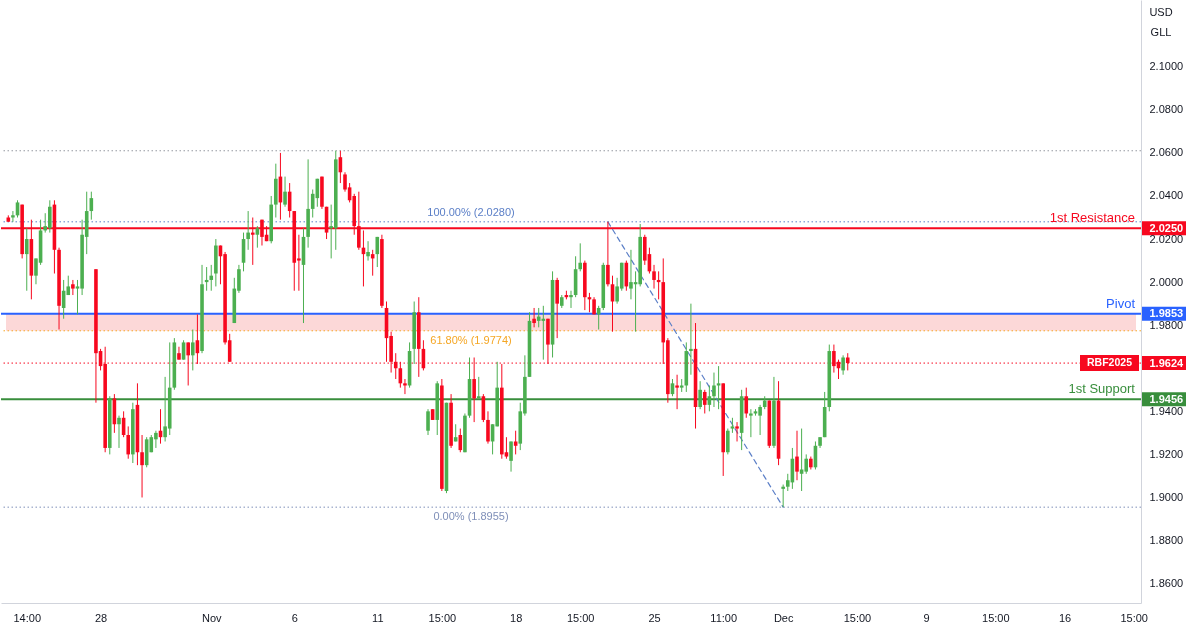  Describe the element at coordinates (378, 617) in the screenshot. I see `x-tick-label: 11` at that location.